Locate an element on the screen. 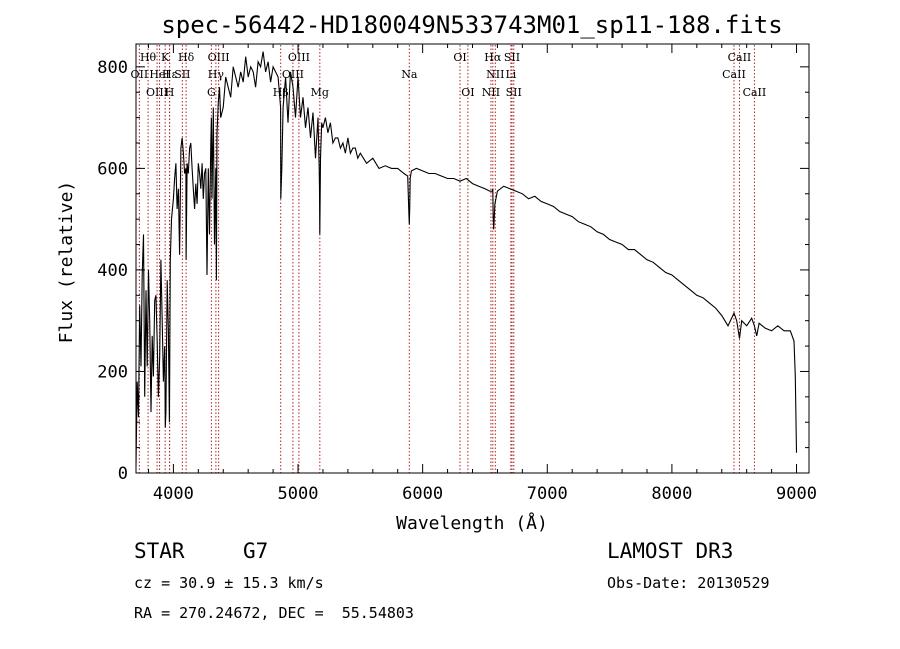 The image size is (900, 649). obs-date: Obs-Date: 20130529 is located at coordinates (688, 583).